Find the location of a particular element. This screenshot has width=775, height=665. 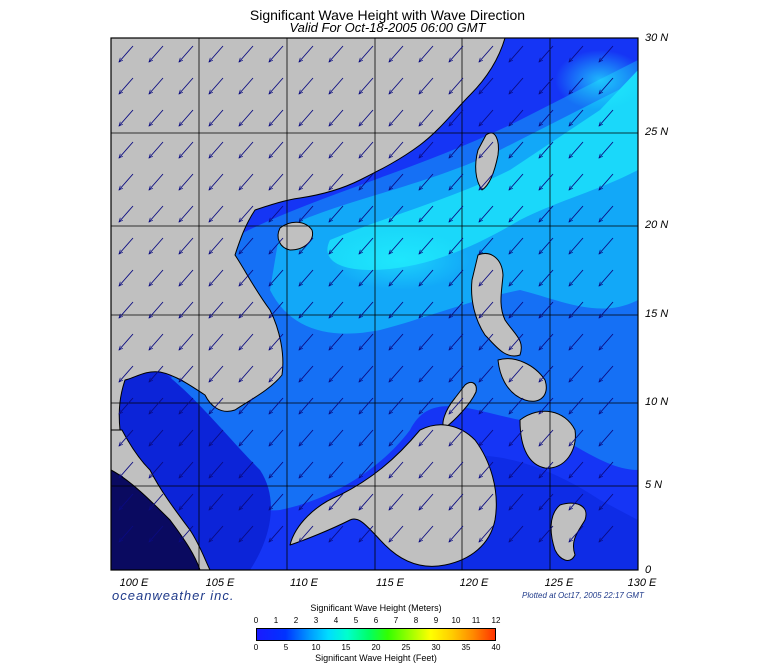

feet-tick-label: 25 is located at coordinates (406, 647).